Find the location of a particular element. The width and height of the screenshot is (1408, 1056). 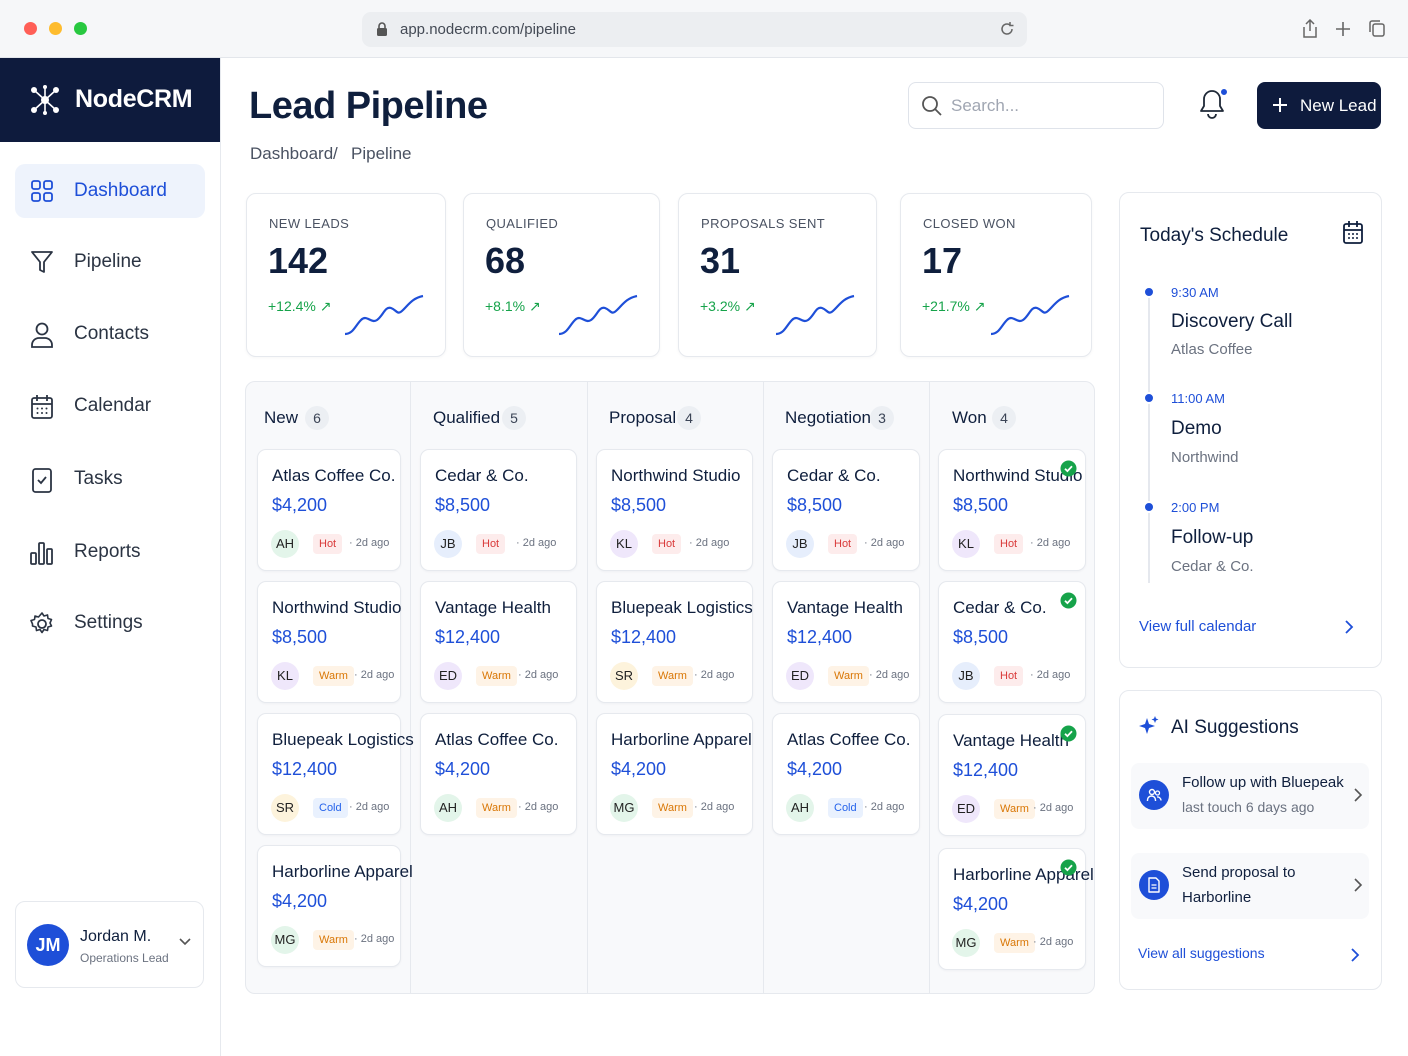

owner-avatar: JB is located at coordinates (966, 676).